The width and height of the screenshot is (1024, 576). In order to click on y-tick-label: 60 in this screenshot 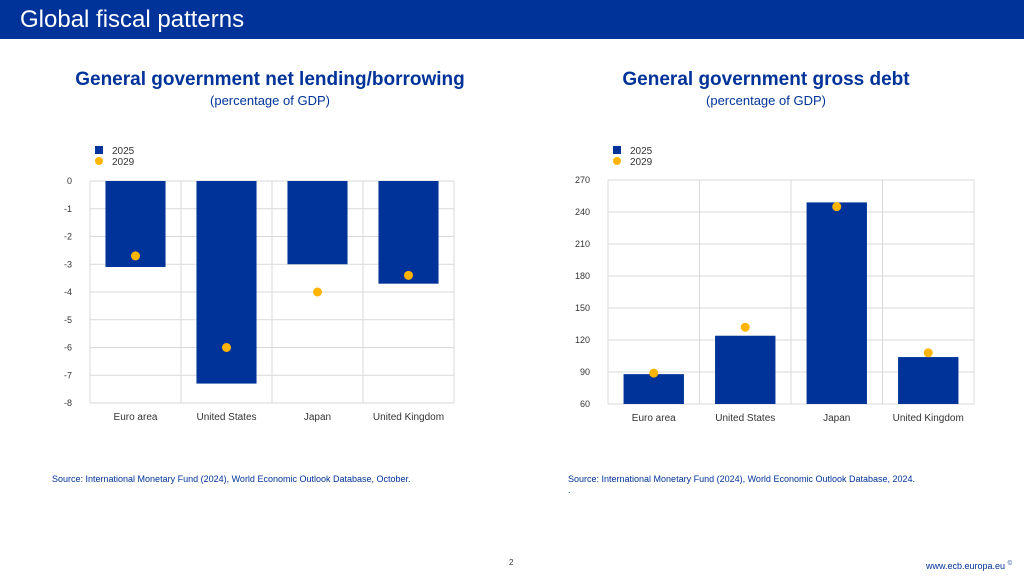, I will do `click(585, 404)`.